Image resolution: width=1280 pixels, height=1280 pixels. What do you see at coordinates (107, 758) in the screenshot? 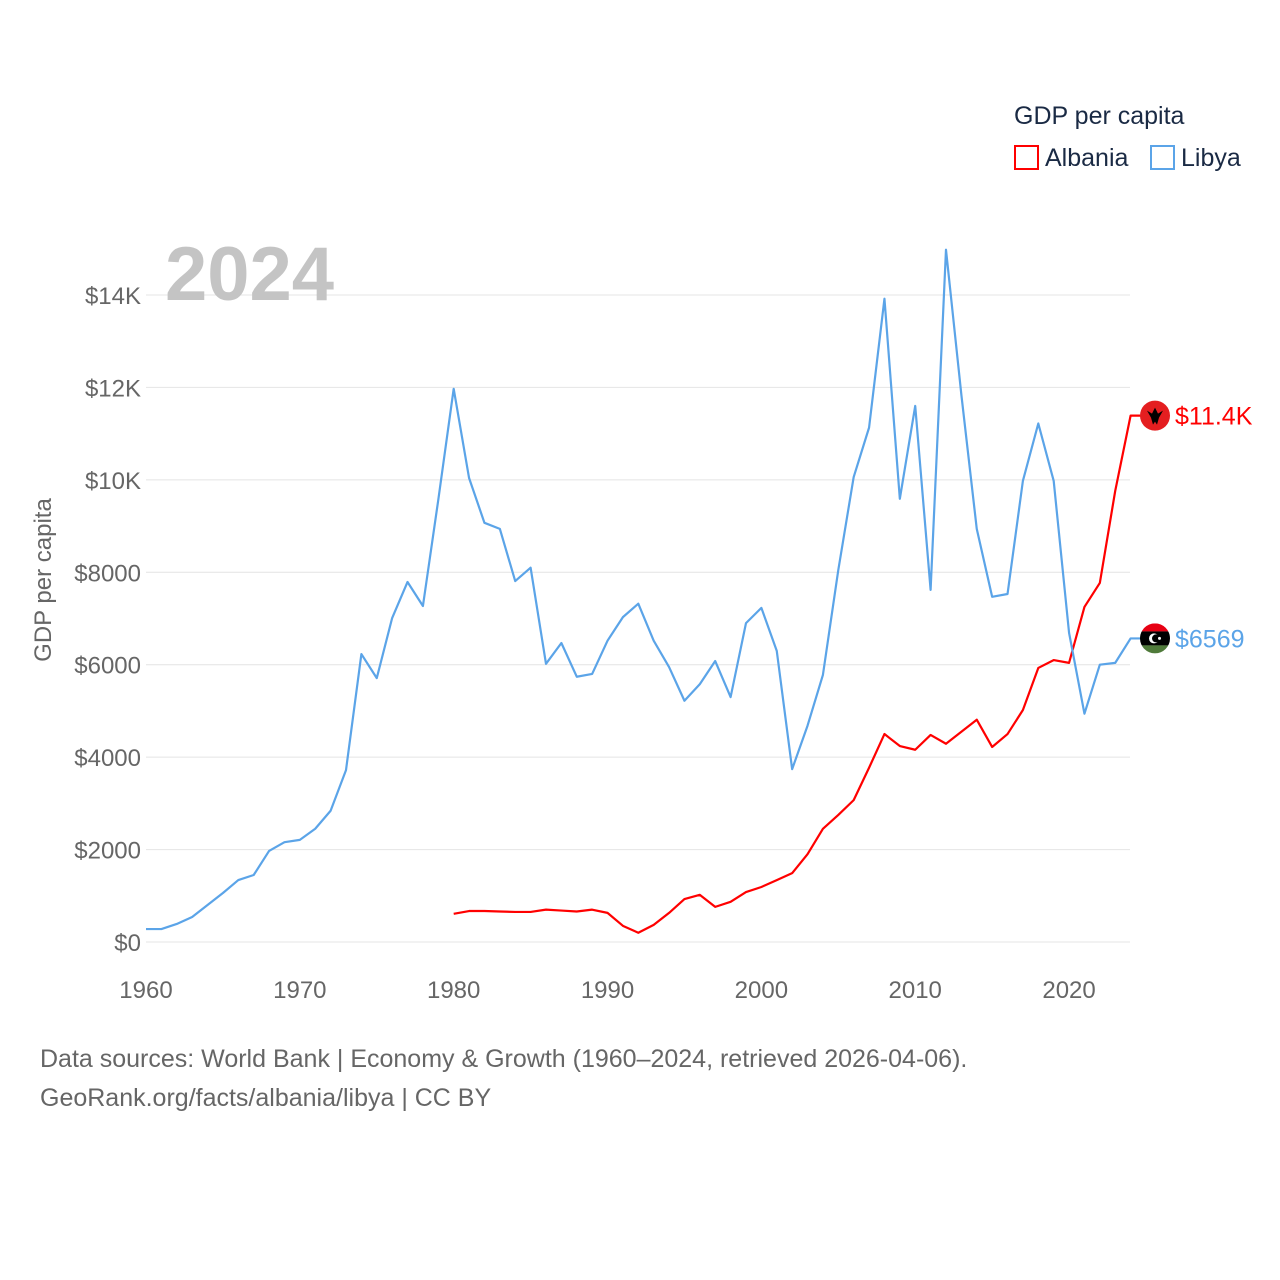
I see `y-tick-label: $4000` at bounding box center [107, 758].